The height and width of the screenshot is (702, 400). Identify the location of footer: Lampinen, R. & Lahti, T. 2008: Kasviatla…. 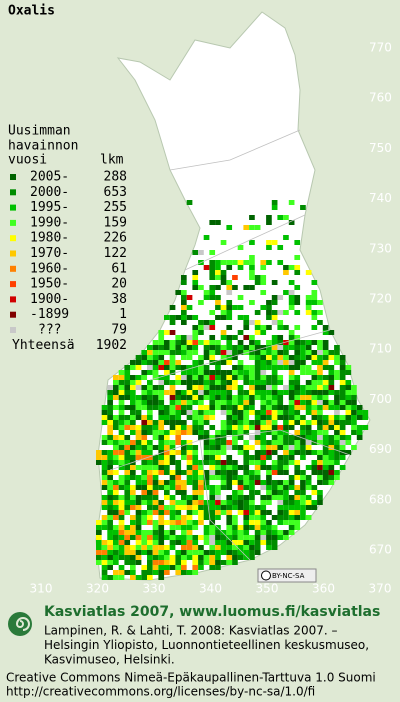
(191, 661).